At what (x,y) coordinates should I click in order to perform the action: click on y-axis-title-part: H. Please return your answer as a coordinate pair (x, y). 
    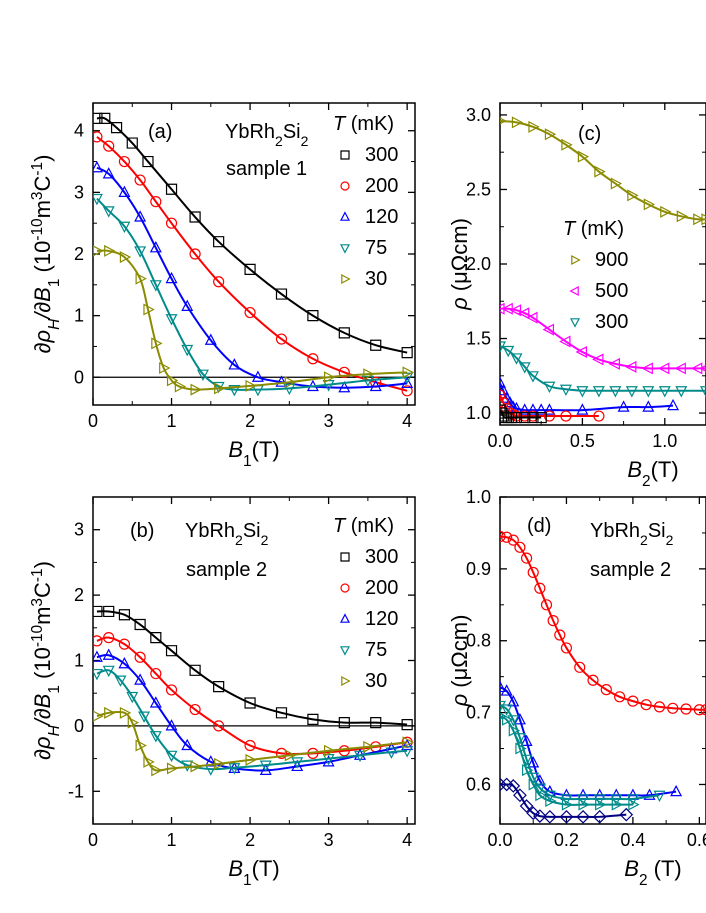
    Looking at the image, I should click on (54, 324).